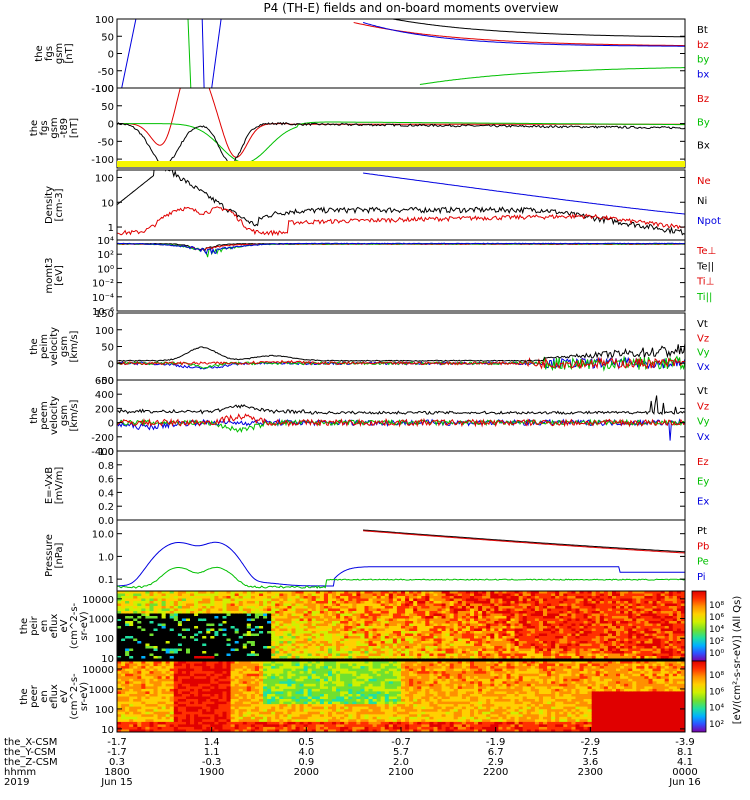 This screenshot has height=800, width=750. Describe the element at coordinates (401, 127) in the screenshot. I see `series-group-fgs_gsm_minus_t89` at that location.